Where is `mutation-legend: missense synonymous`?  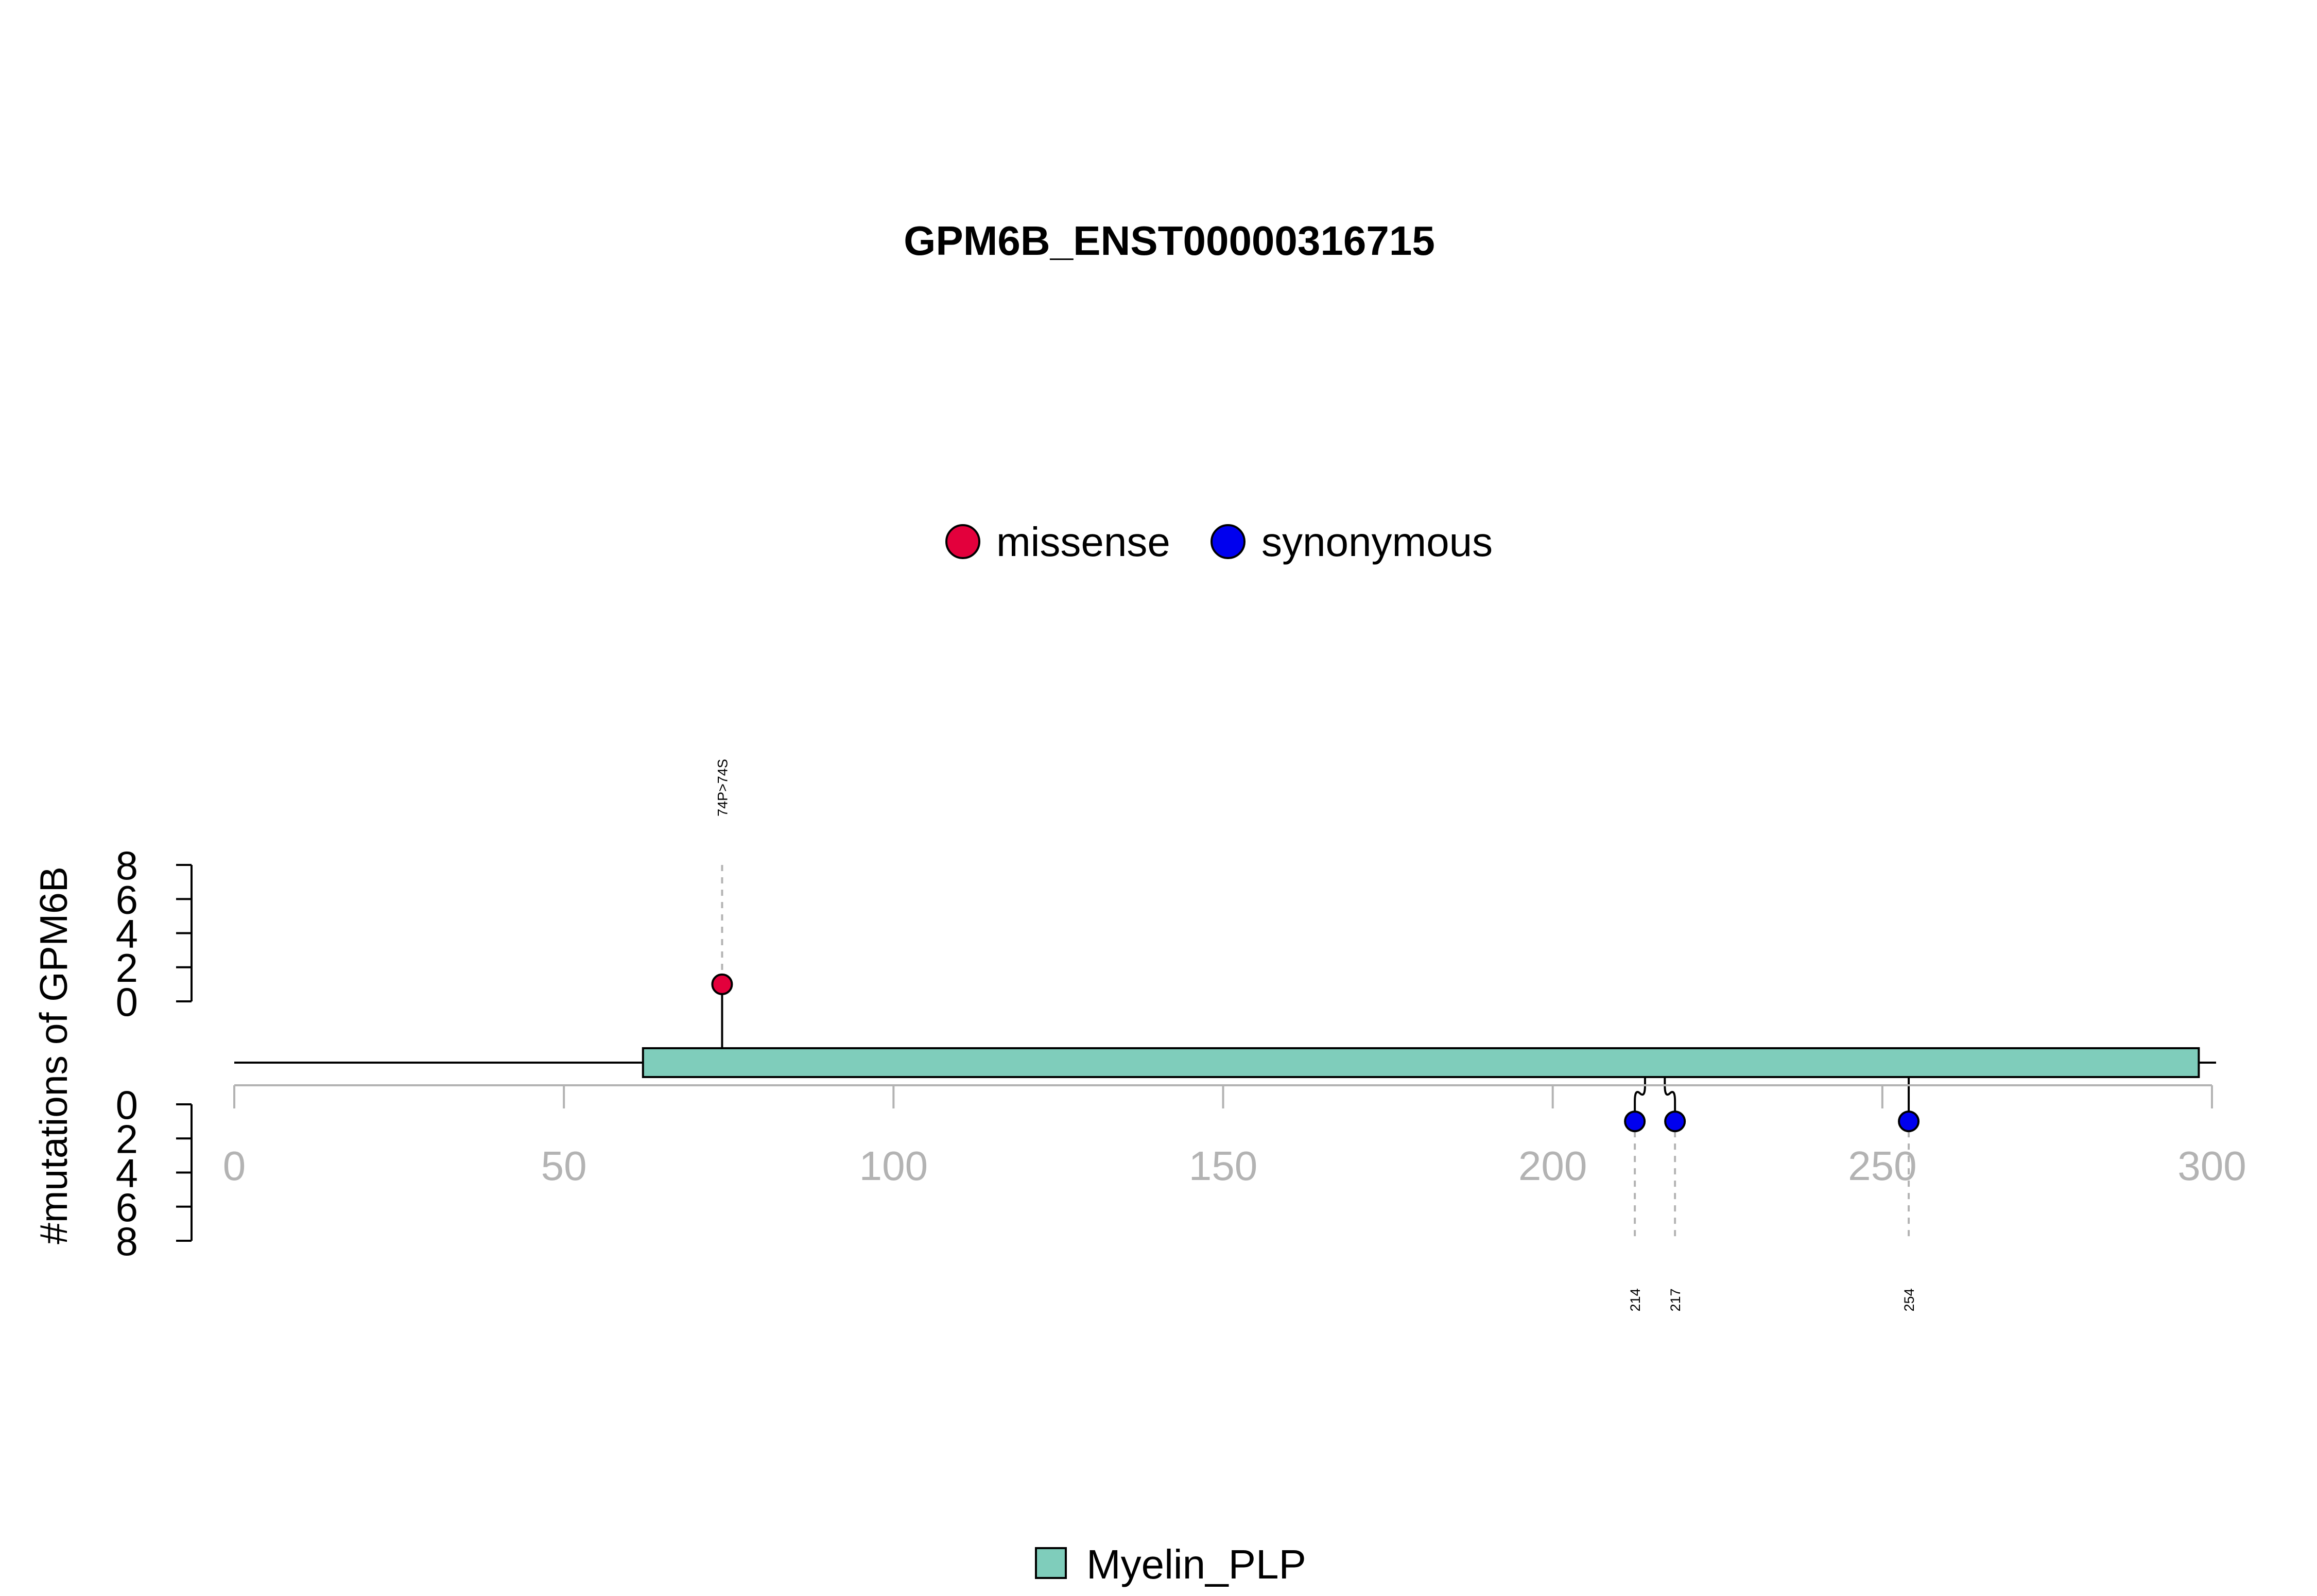
mutation-legend: missense synonymous is located at coordinates (1219, 542).